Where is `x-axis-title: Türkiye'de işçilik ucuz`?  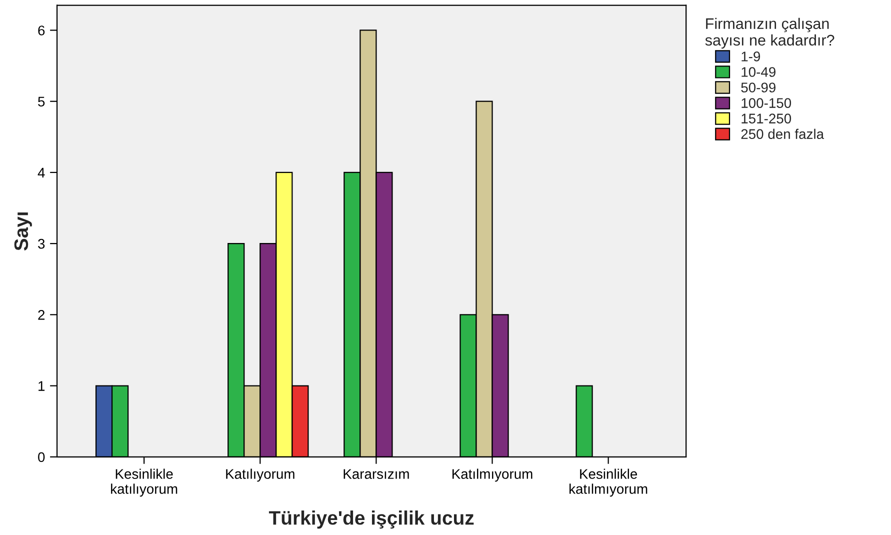 x-axis-title: Türkiye'de işçilik ucuz is located at coordinates (371, 519).